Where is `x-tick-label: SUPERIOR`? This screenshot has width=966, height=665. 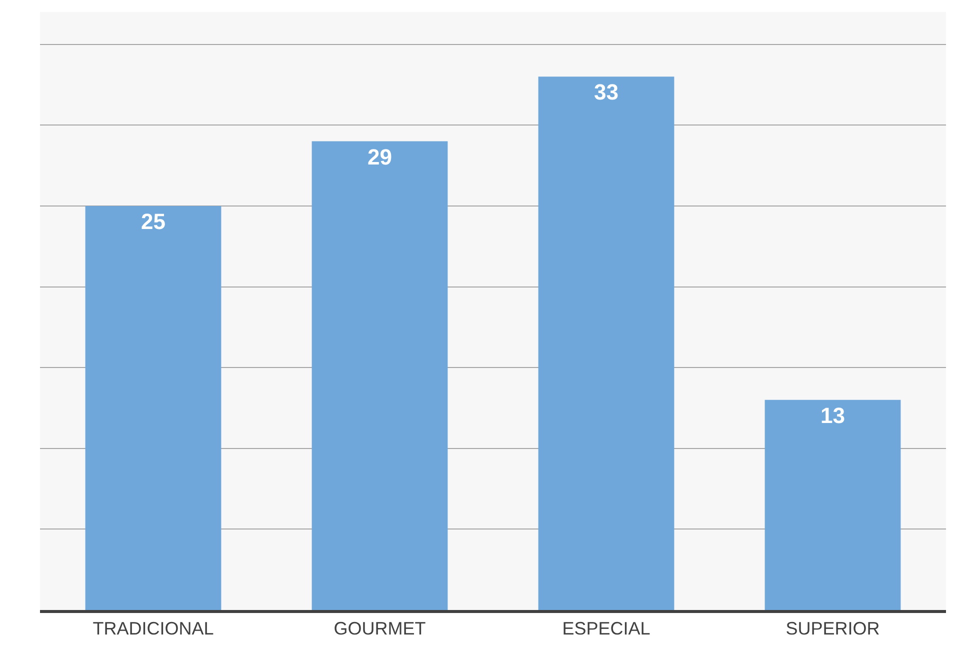
x-tick-label: SUPERIOR is located at coordinates (833, 628).